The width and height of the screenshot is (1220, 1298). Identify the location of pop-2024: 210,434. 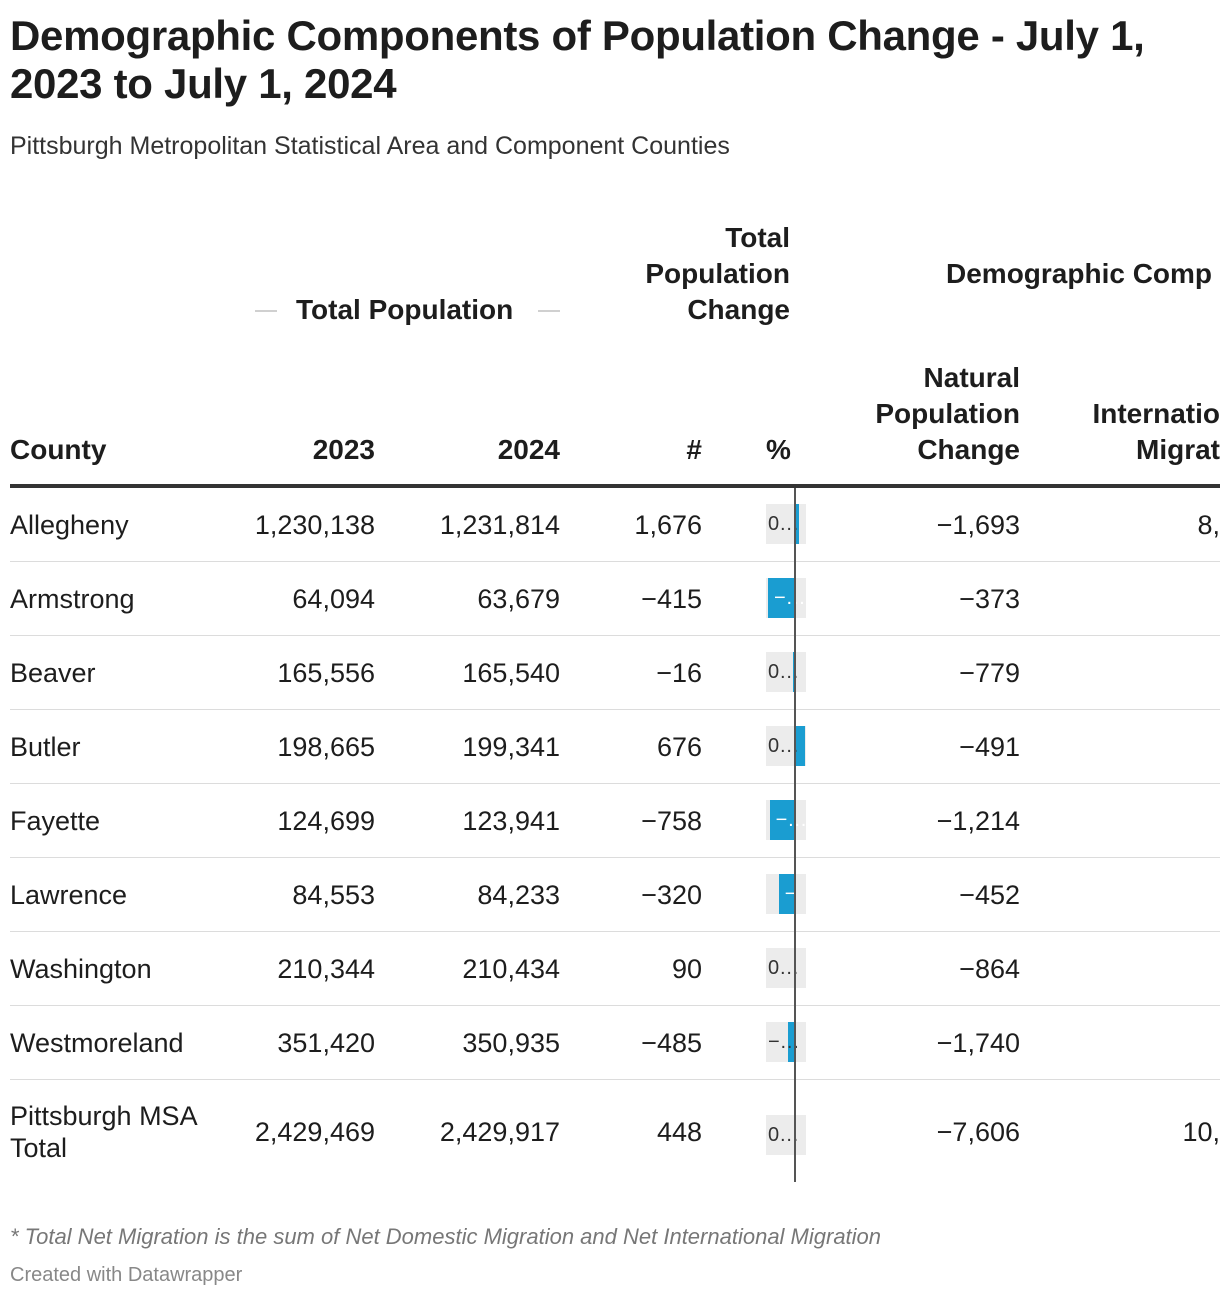
(511, 969).